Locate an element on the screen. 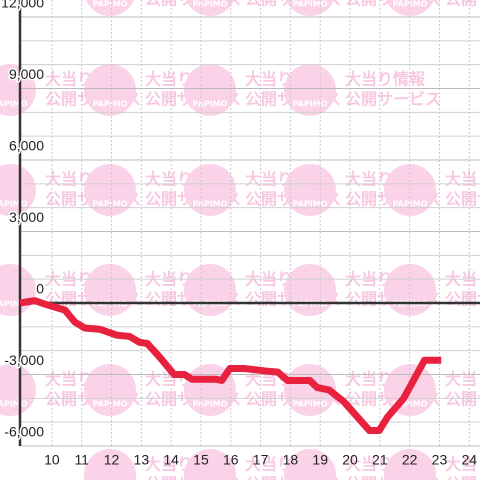 The width and height of the screenshot is (480, 480). x-tick-label: 24 is located at coordinates (469, 460).